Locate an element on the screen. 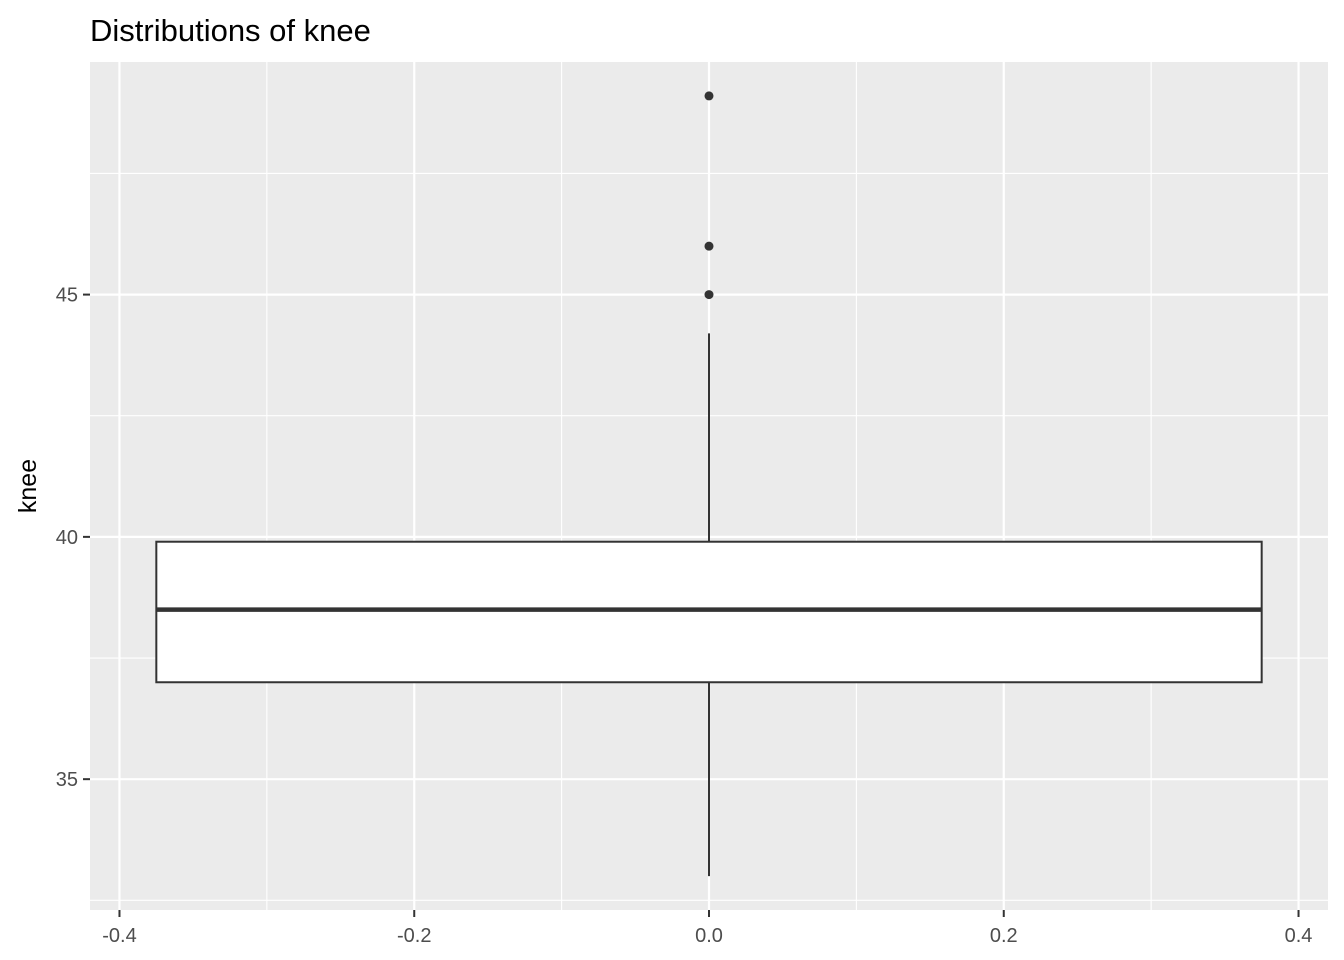  iqr-box is located at coordinates (709, 612).